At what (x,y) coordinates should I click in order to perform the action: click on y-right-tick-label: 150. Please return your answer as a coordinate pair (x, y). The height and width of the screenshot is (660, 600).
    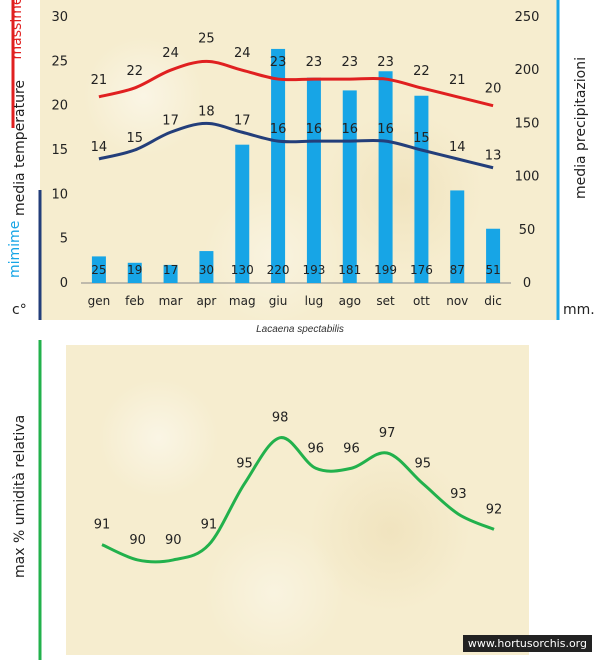
    Looking at the image, I should click on (527, 123).